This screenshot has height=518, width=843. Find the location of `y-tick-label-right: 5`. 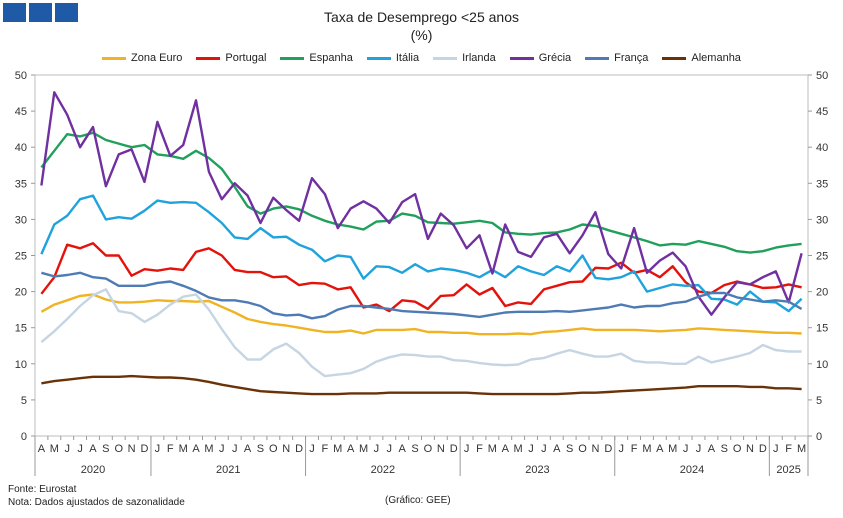

y-tick-label-right: 5 is located at coordinates (819, 401).